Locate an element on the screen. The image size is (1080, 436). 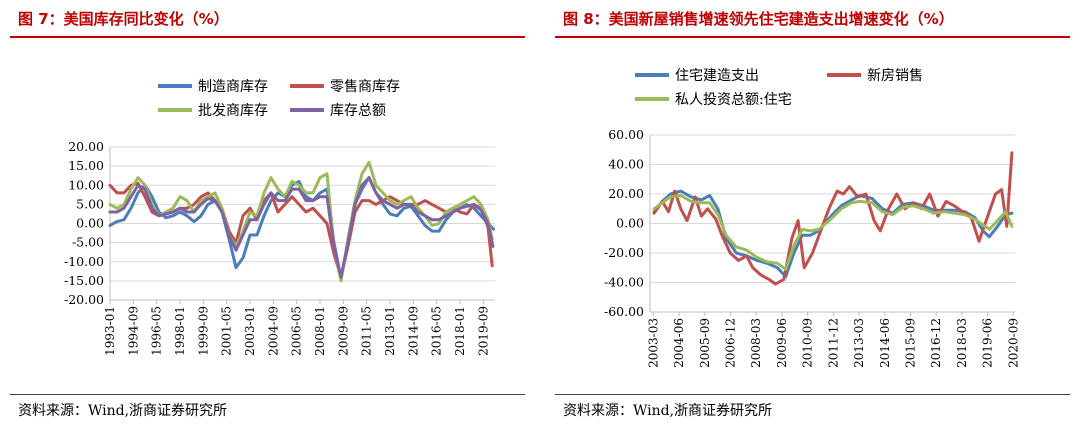
x-tick-label: 2020-09 is located at coordinates (1013, 343).